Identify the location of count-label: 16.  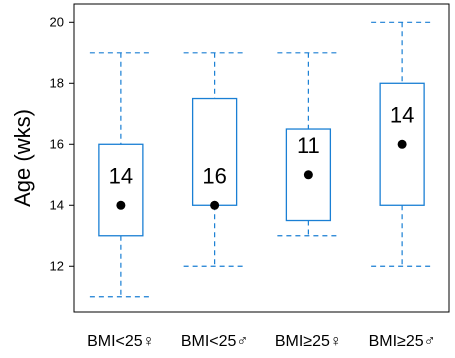
(214, 175).